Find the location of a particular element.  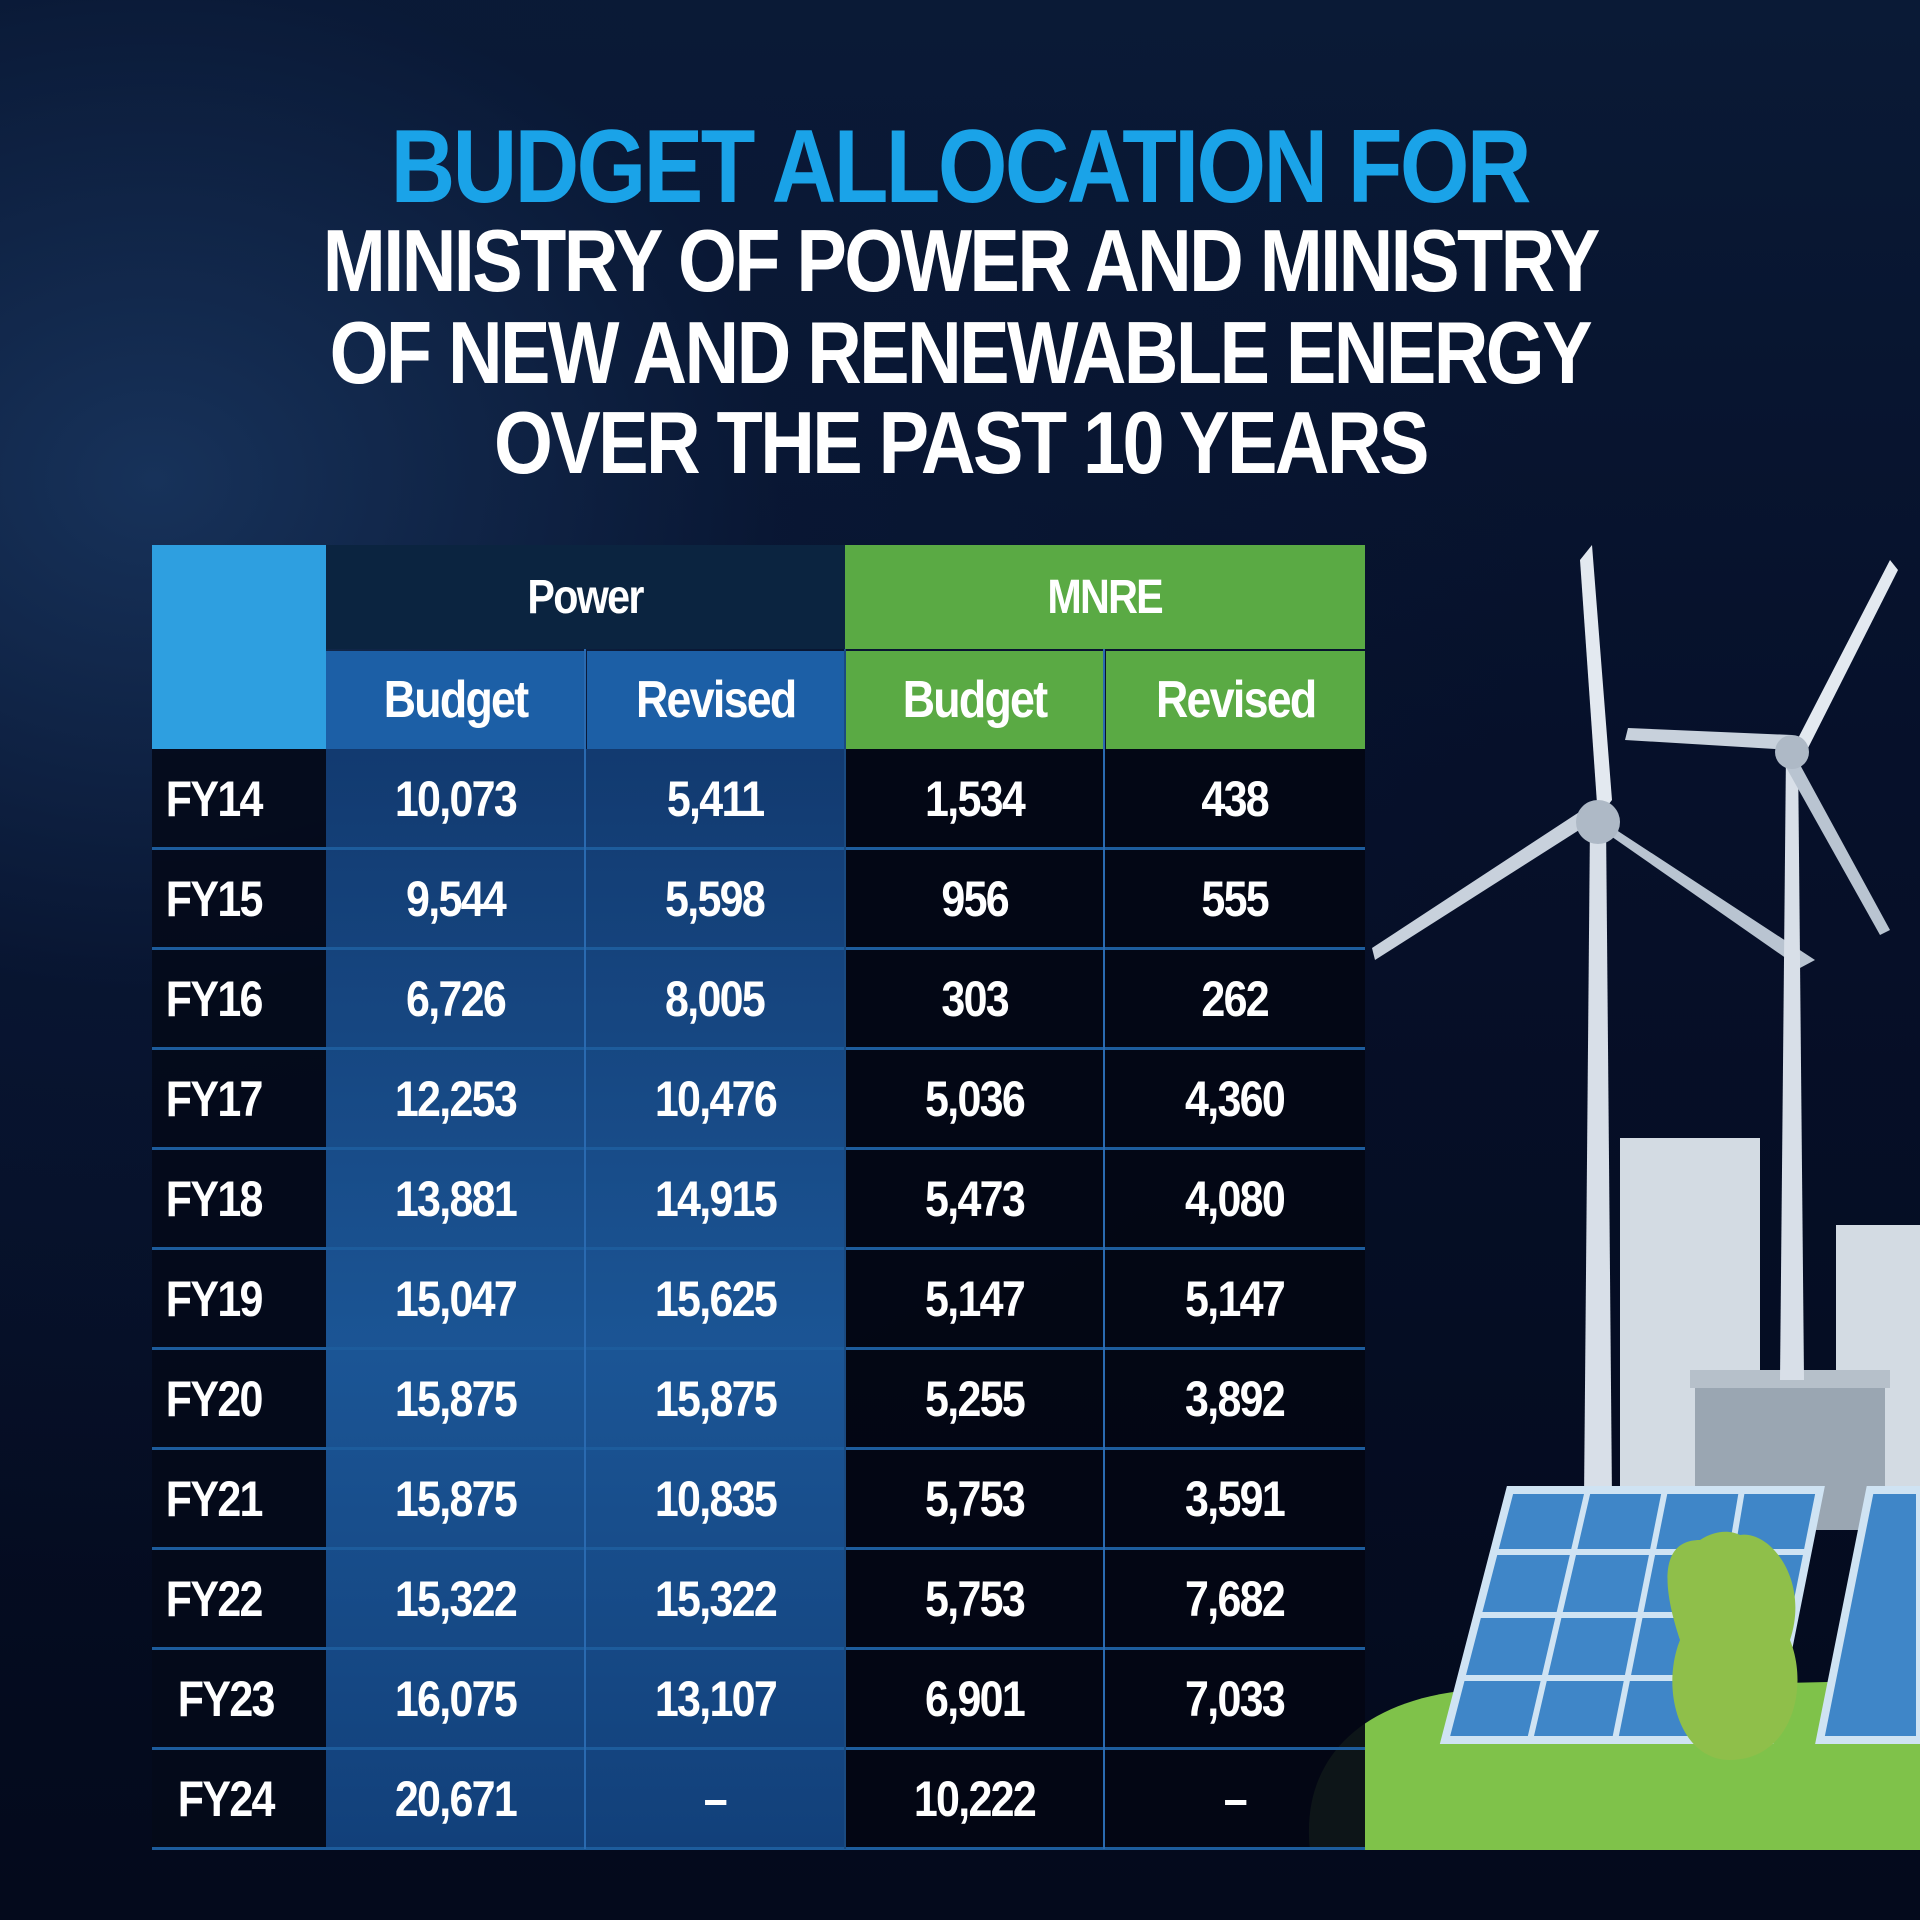

table-cell-text: 15,625 is located at coordinates (715, 1299).